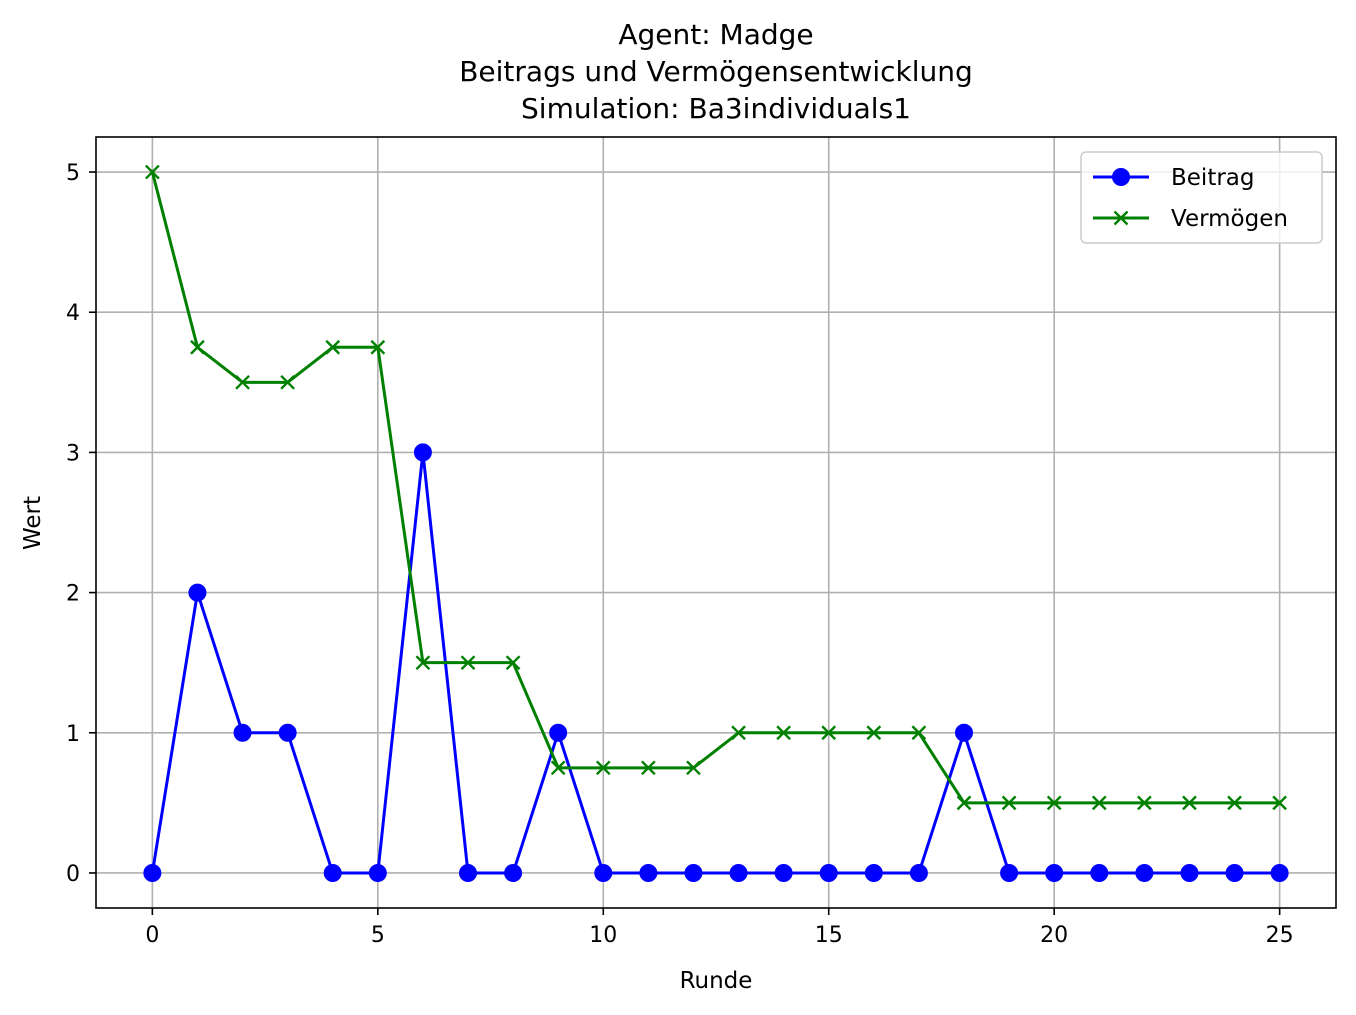 The height and width of the screenshot is (1015, 1356). What do you see at coordinates (73, 453) in the screenshot?
I see `y-tick-label: 3` at bounding box center [73, 453].